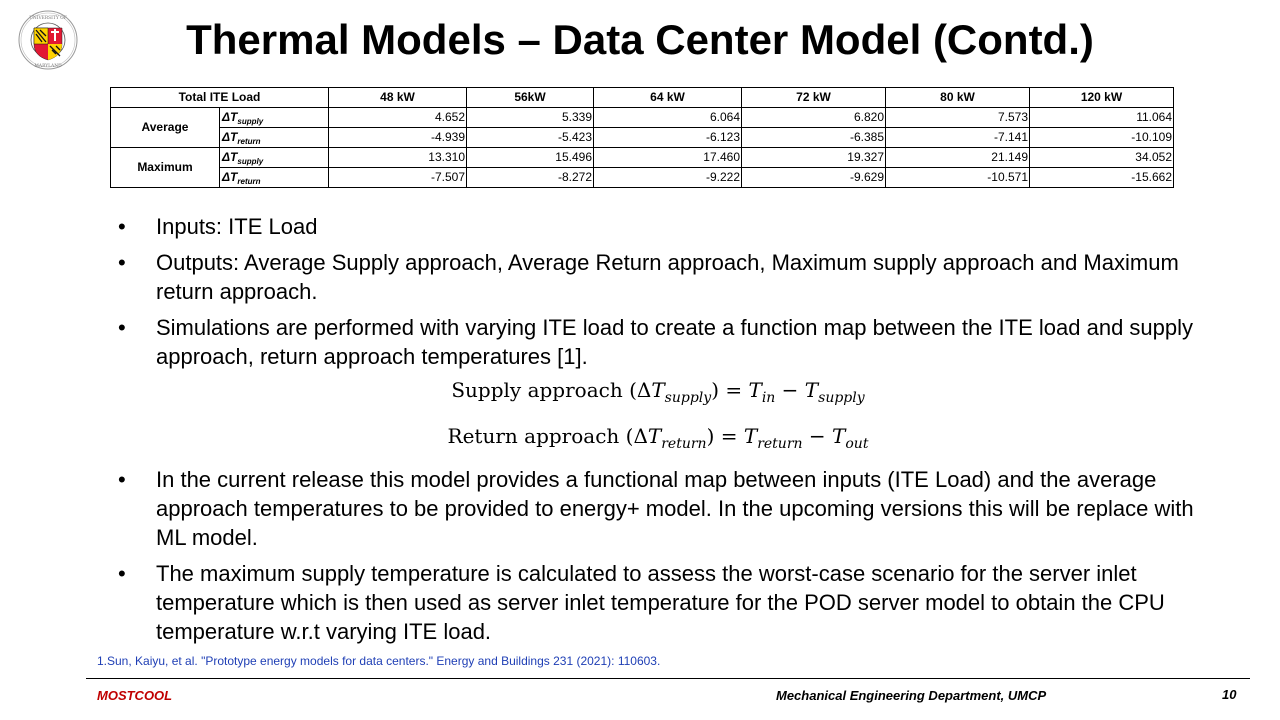 Image resolution: width=1280 pixels, height=720 pixels. I want to click on column-header: 48 kW, so click(397, 97).